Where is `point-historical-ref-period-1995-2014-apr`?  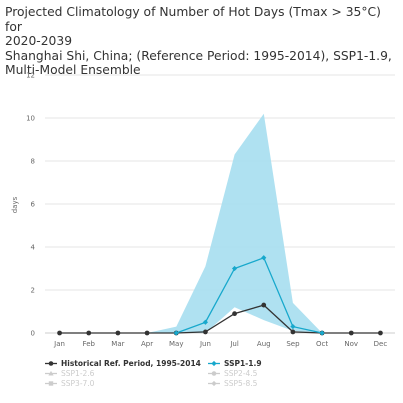 point-historical-ref-period-1995-2014-apr is located at coordinates (147, 333).